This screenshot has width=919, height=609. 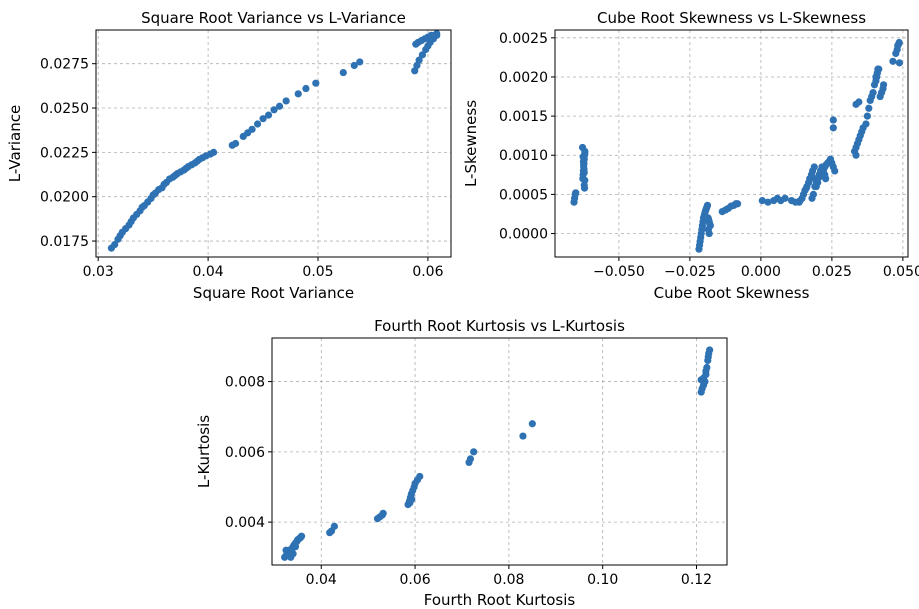 What do you see at coordinates (523, 235) in the screenshot?
I see `y-tick-label: 0.0000` at bounding box center [523, 235].